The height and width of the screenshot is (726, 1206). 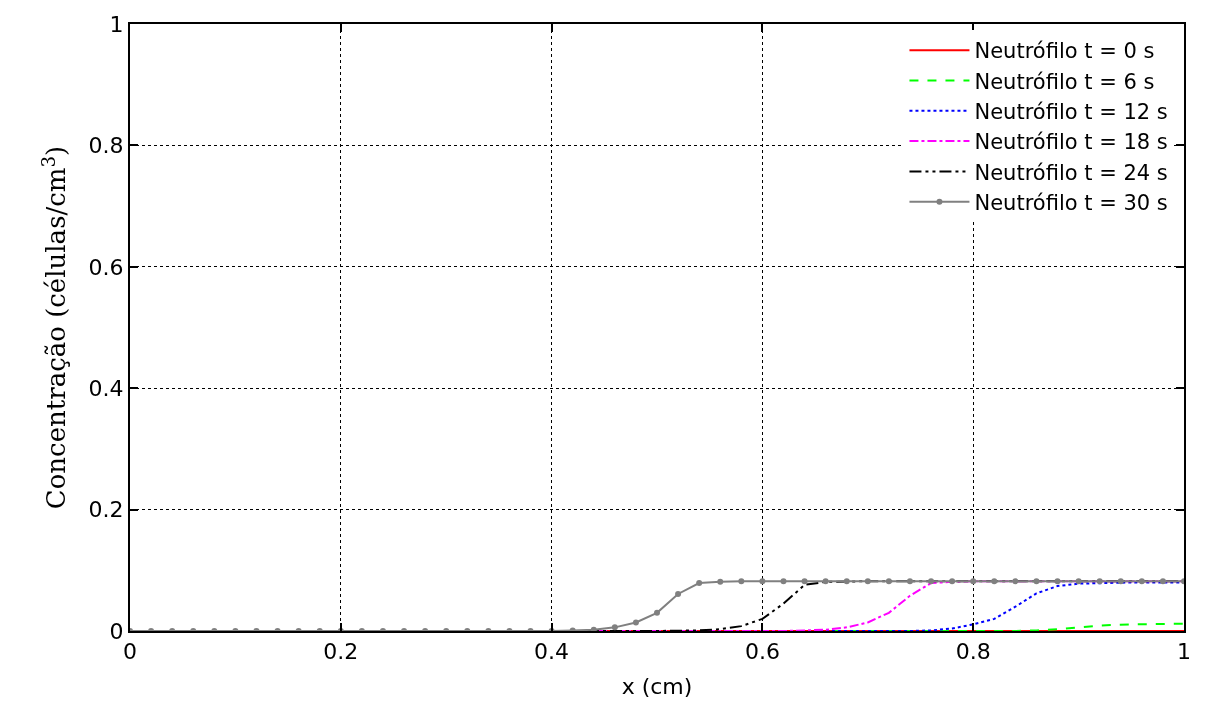 I want to click on legend-label: Neutrófilo t = 18 s, so click(x=1071, y=142).